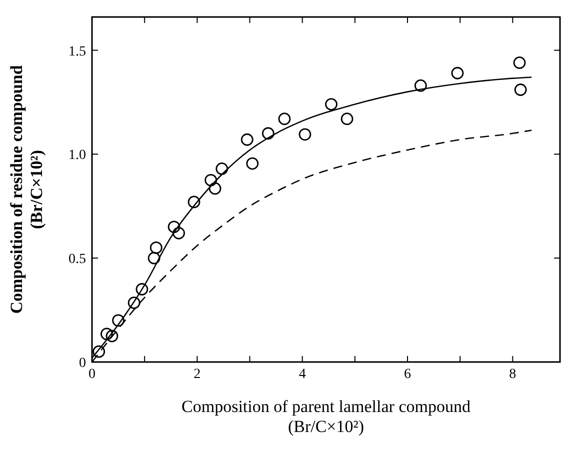  What do you see at coordinates (82, 363) in the screenshot?
I see `y-tick-label: 0` at bounding box center [82, 363].